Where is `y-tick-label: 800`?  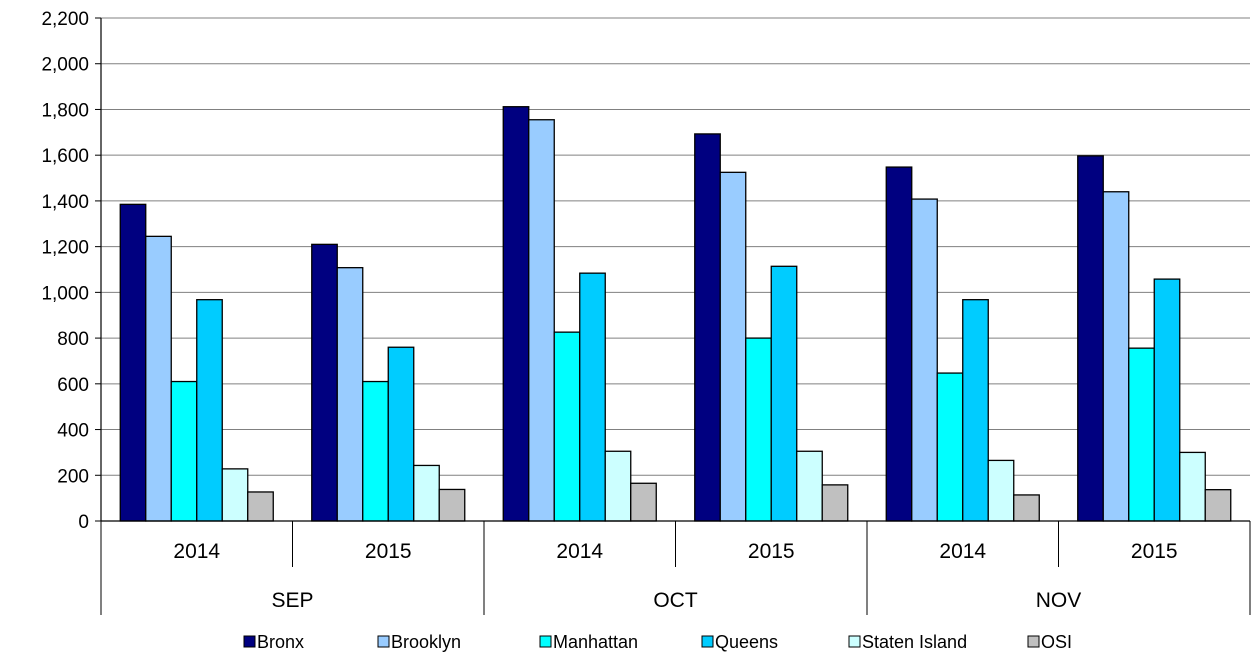 y-tick-label: 800 is located at coordinates (73, 339).